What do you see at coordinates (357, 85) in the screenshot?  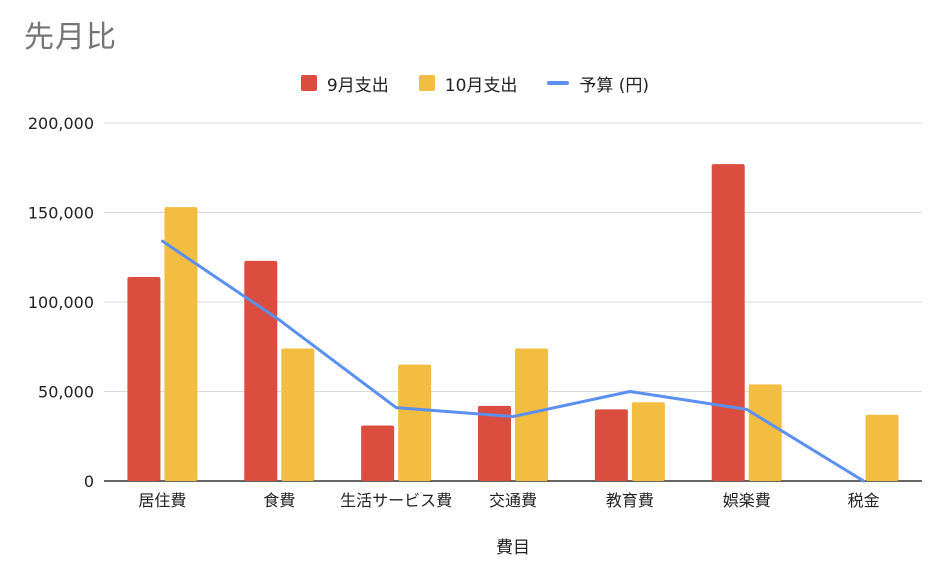 I see `legend-label-sept: 9月支出` at bounding box center [357, 85].